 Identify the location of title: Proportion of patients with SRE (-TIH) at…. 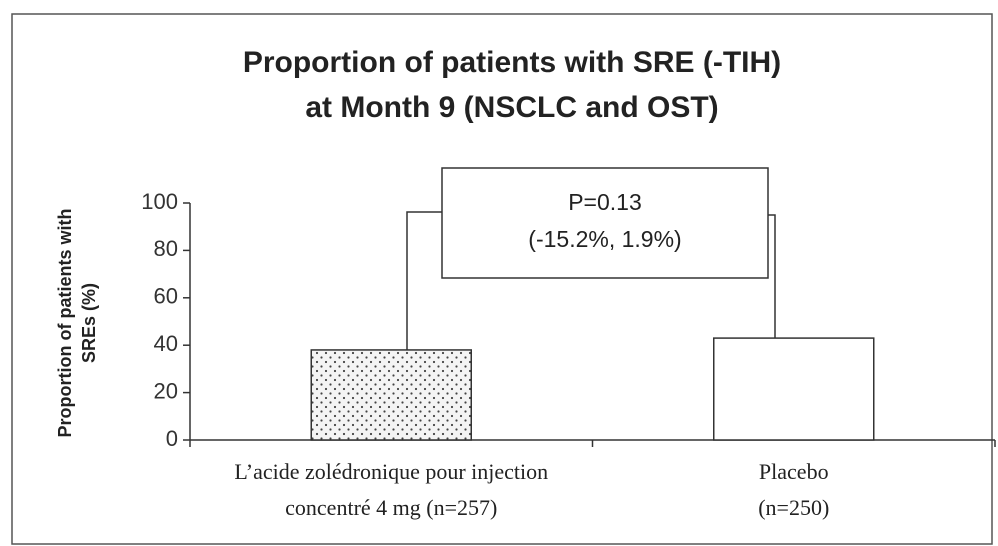
(512, 85).